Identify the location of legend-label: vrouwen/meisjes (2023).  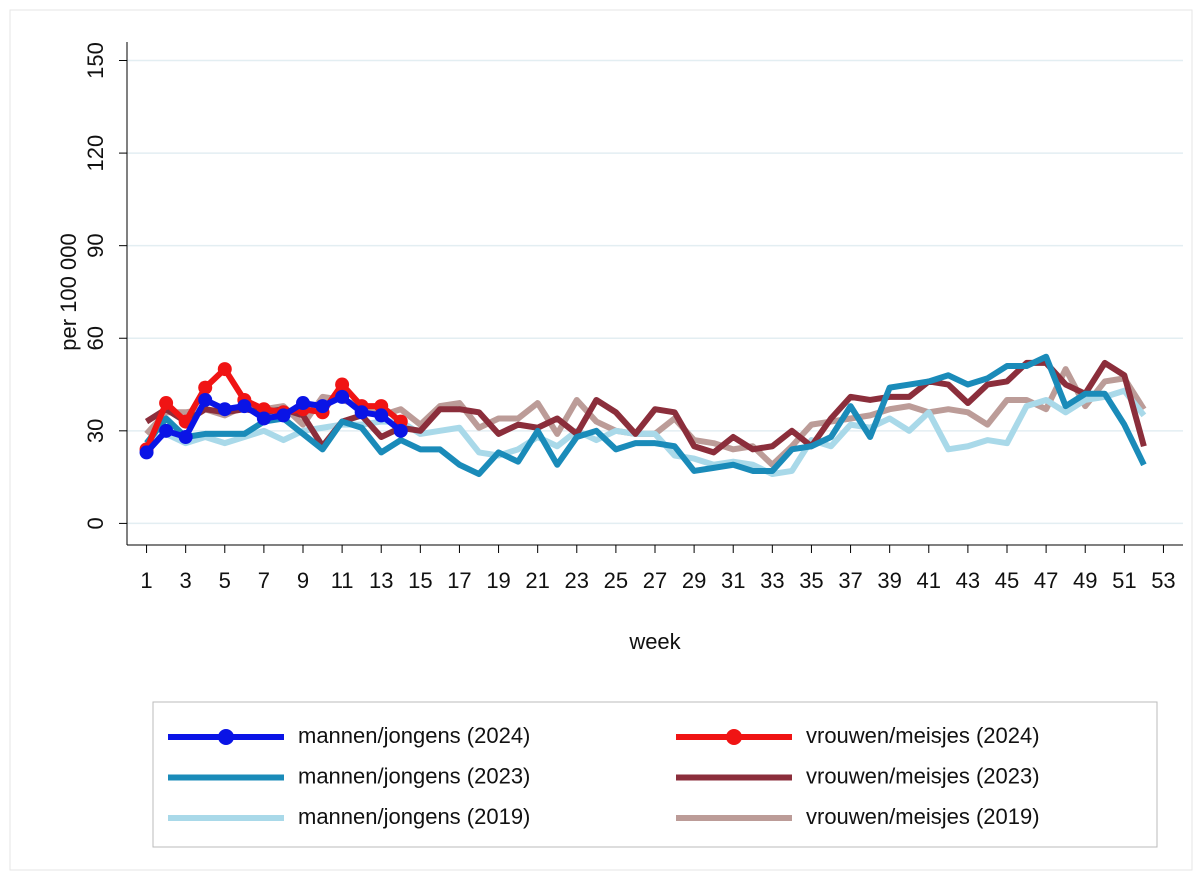
(923, 775).